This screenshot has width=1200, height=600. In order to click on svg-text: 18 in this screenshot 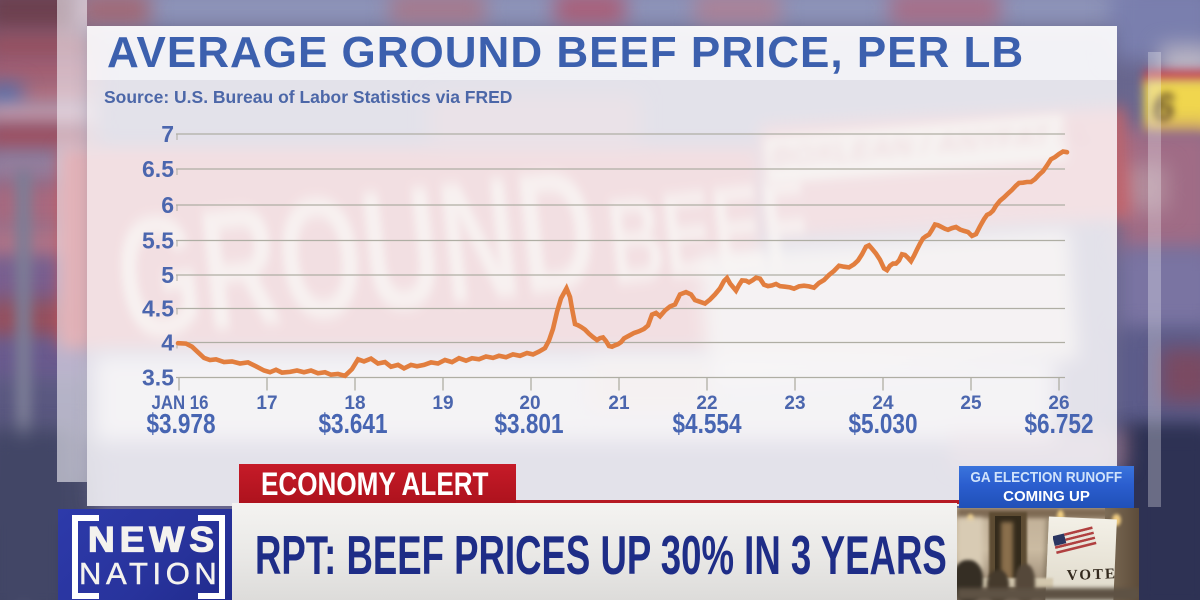, I will do `click(354, 403)`.